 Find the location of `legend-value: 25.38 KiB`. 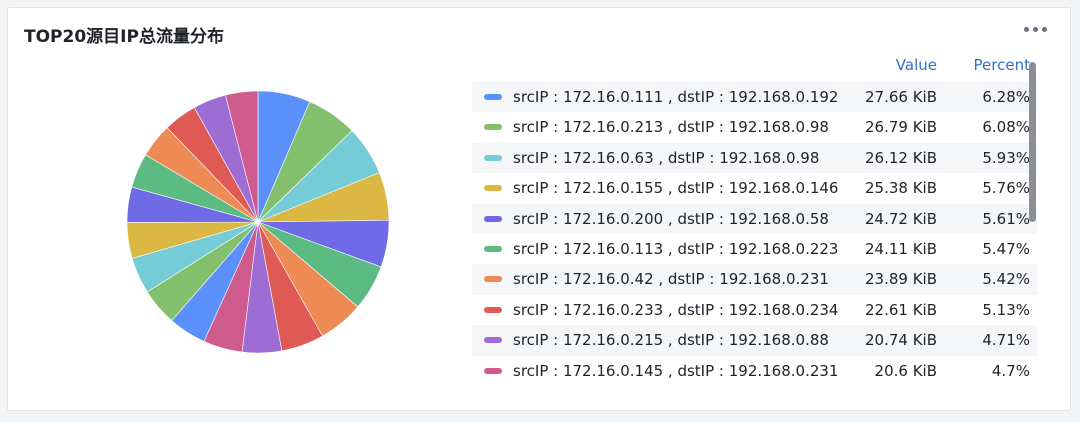

legend-value: 25.38 KiB is located at coordinates (900, 188).